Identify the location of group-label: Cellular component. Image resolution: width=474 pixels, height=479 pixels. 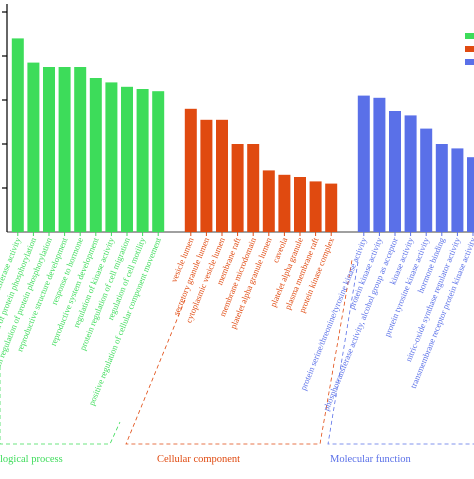
(198, 459).